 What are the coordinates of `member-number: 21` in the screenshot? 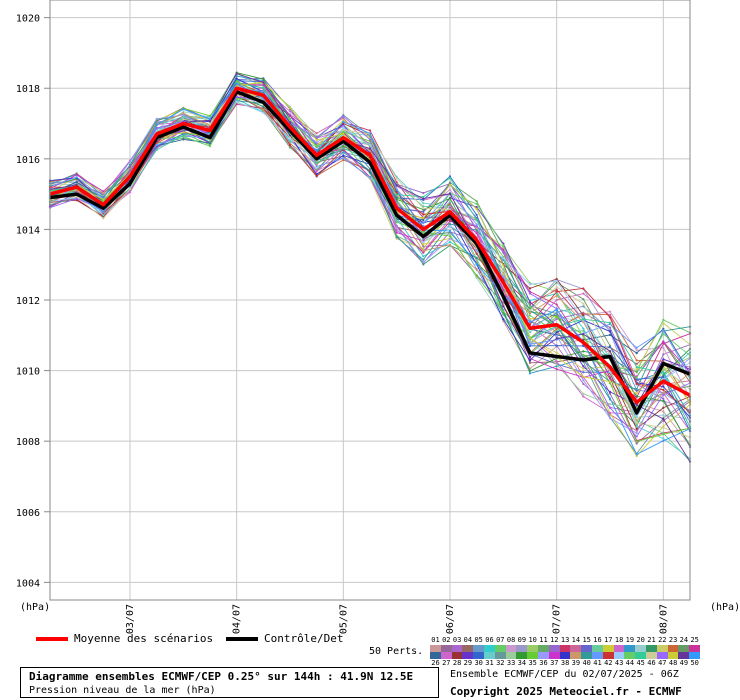 It's located at (651, 640).